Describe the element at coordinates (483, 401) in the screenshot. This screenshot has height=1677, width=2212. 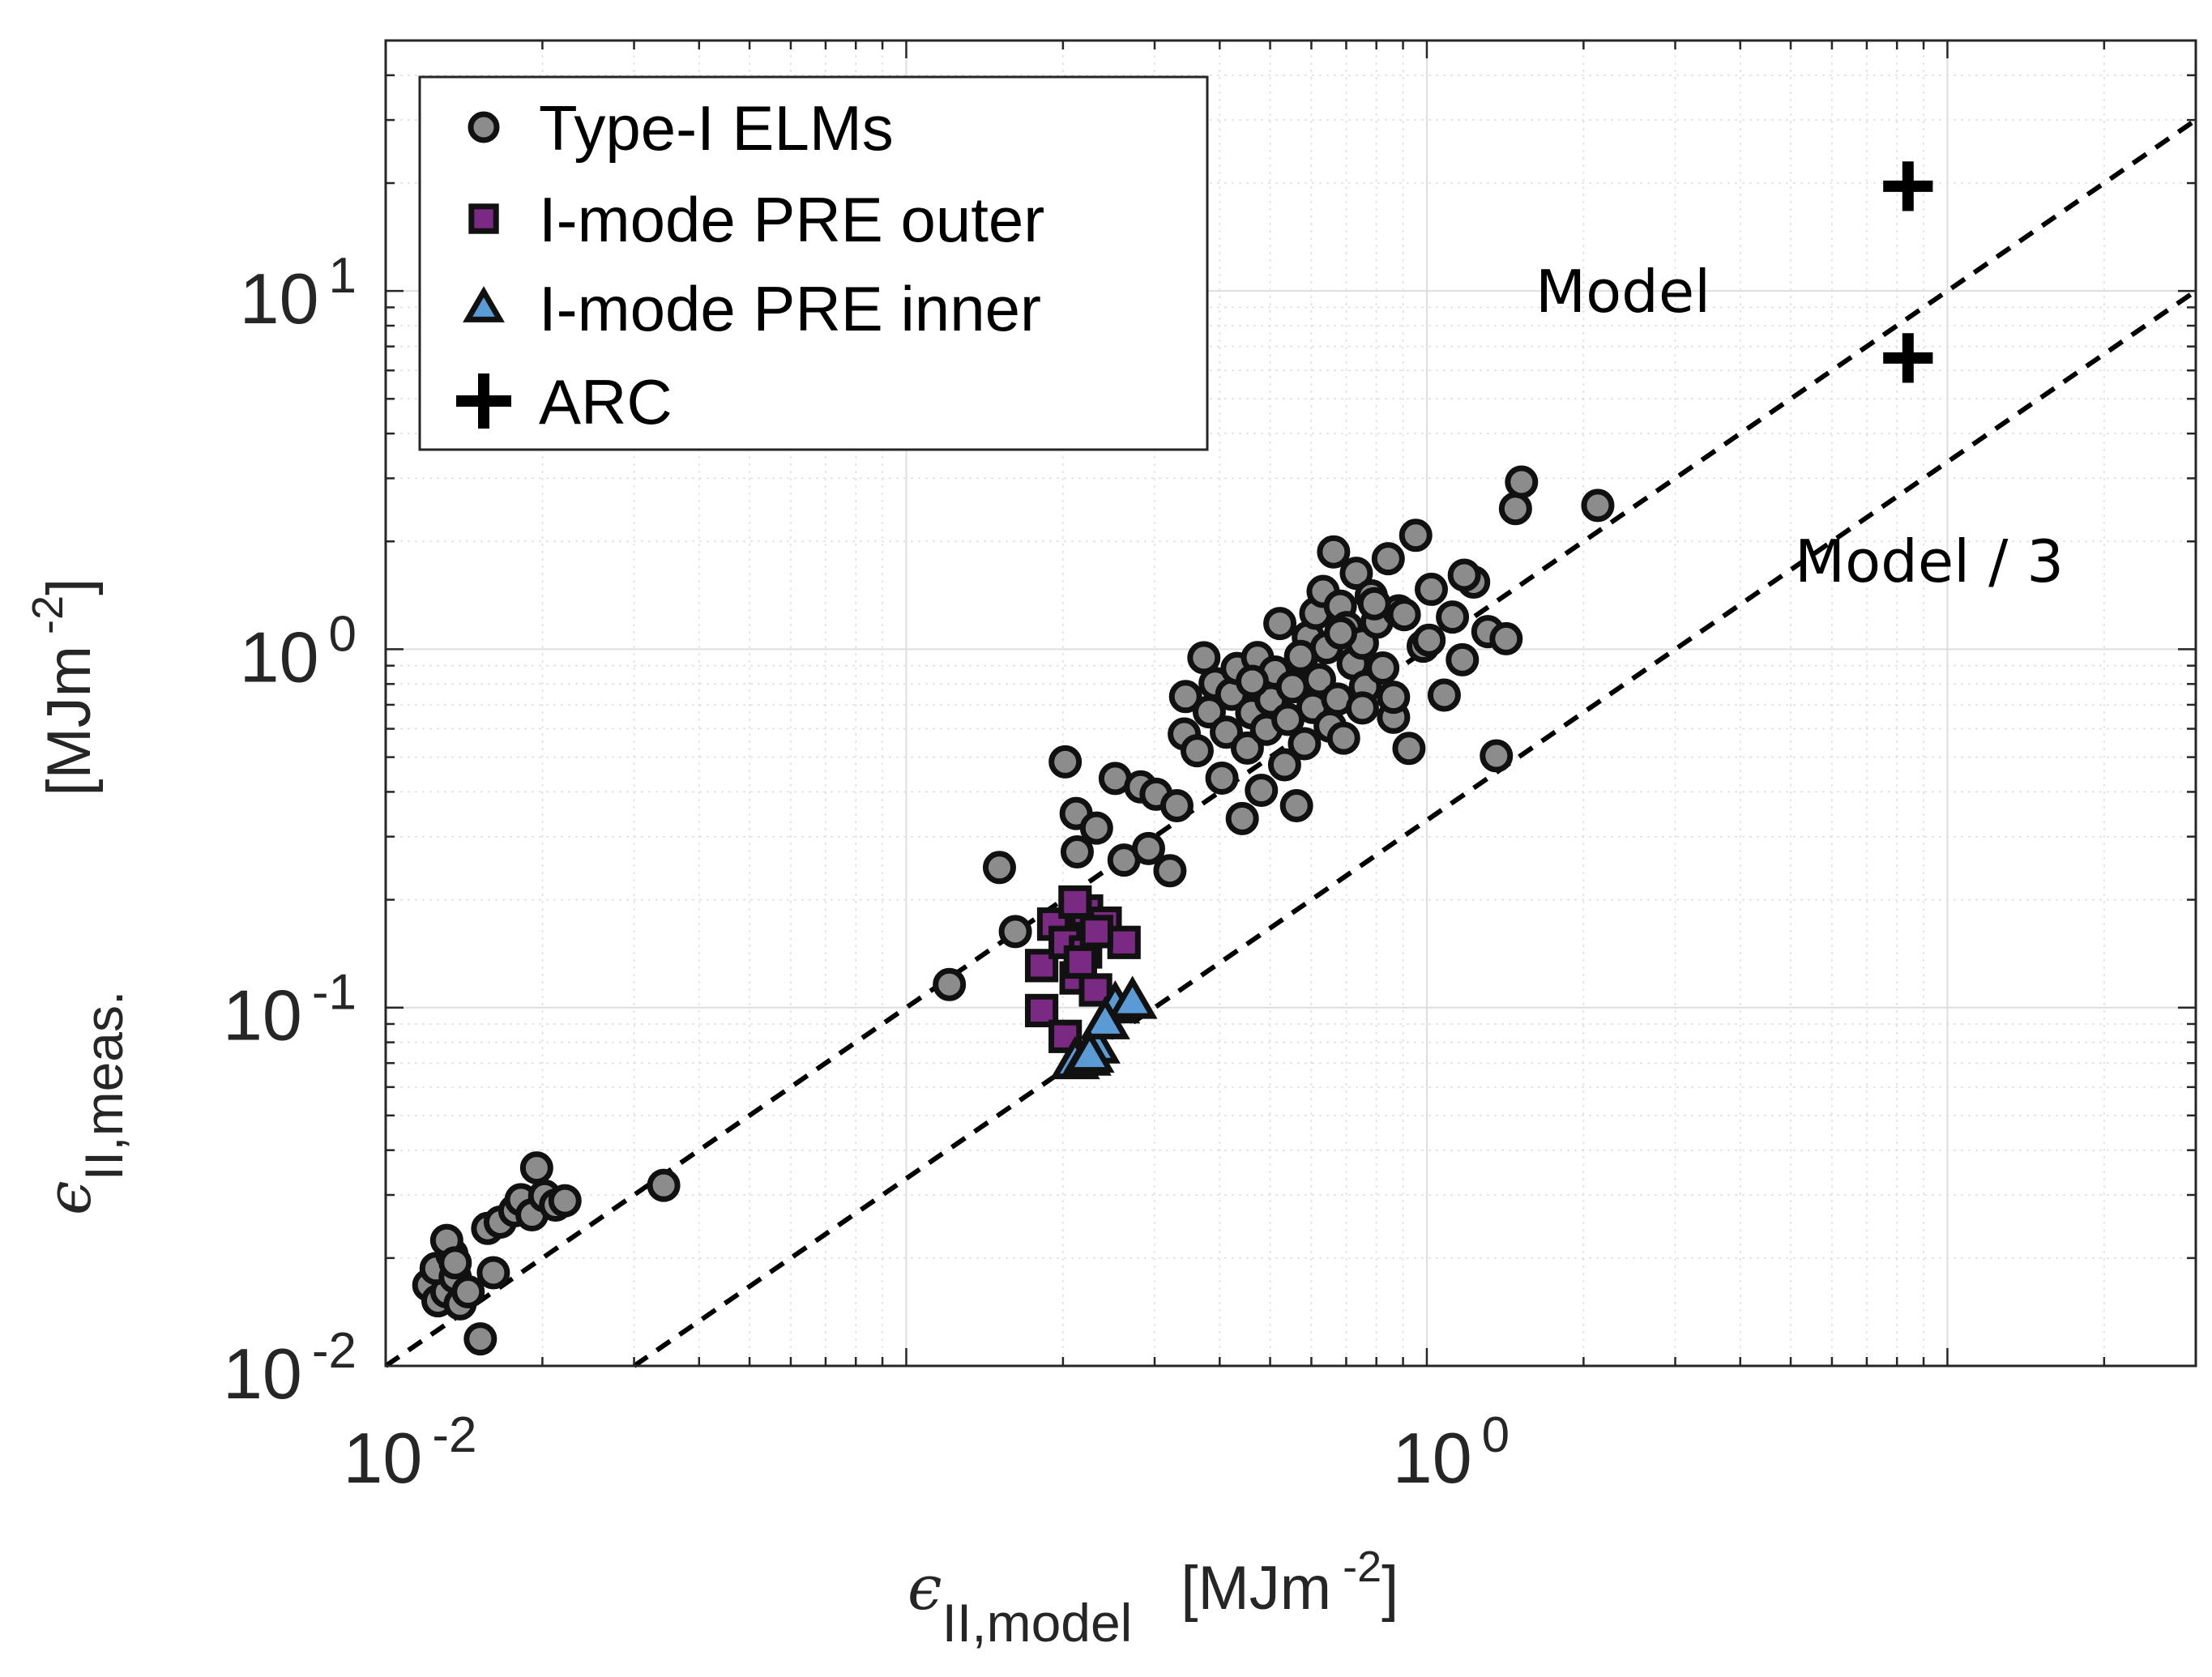
I see `legend-marker-plus` at that location.